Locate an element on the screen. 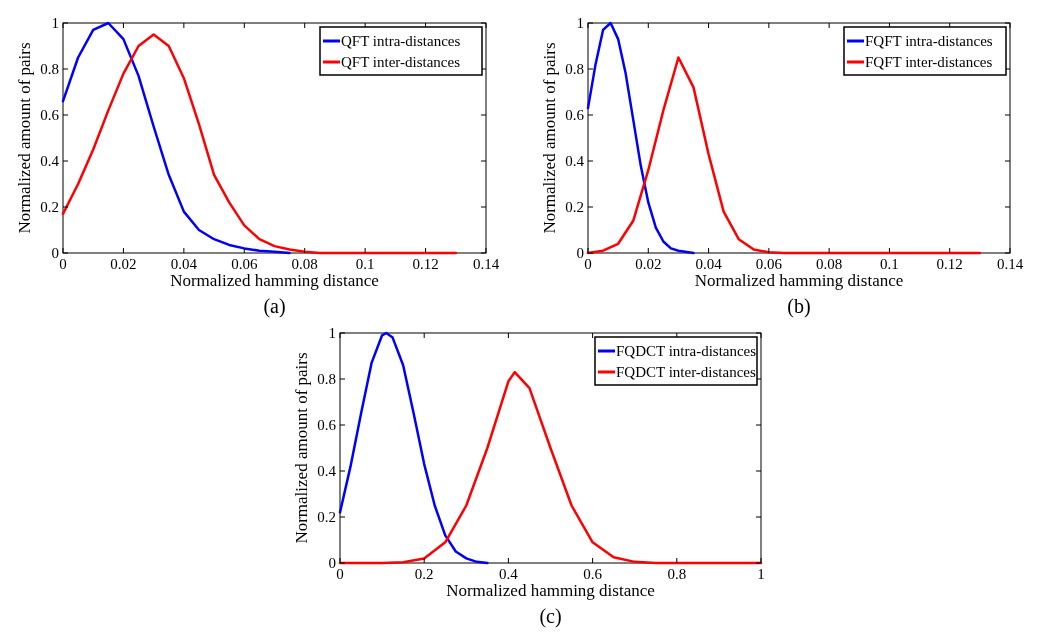 This screenshot has height=644, width=1041. legend-label: FQDCT intra-distances is located at coordinates (686, 351).